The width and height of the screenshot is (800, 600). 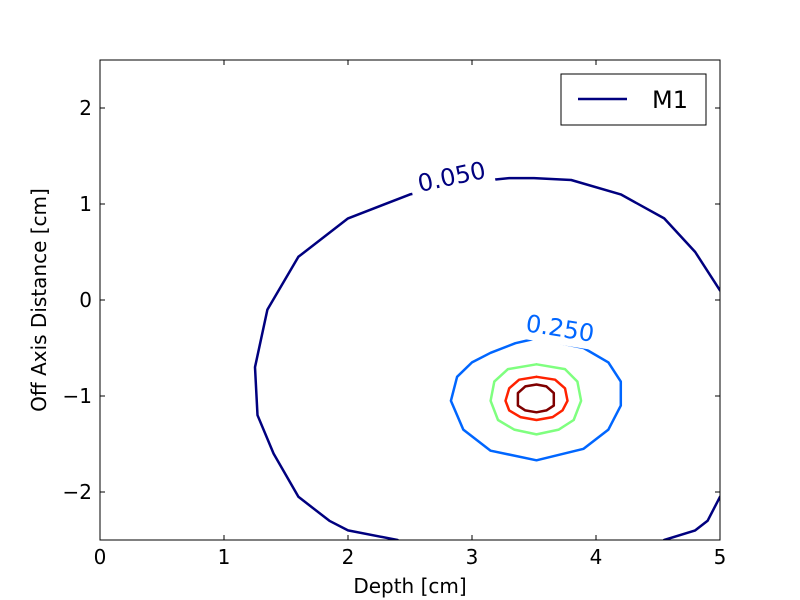 I want to click on x-tick-label: 5, so click(x=720, y=557).